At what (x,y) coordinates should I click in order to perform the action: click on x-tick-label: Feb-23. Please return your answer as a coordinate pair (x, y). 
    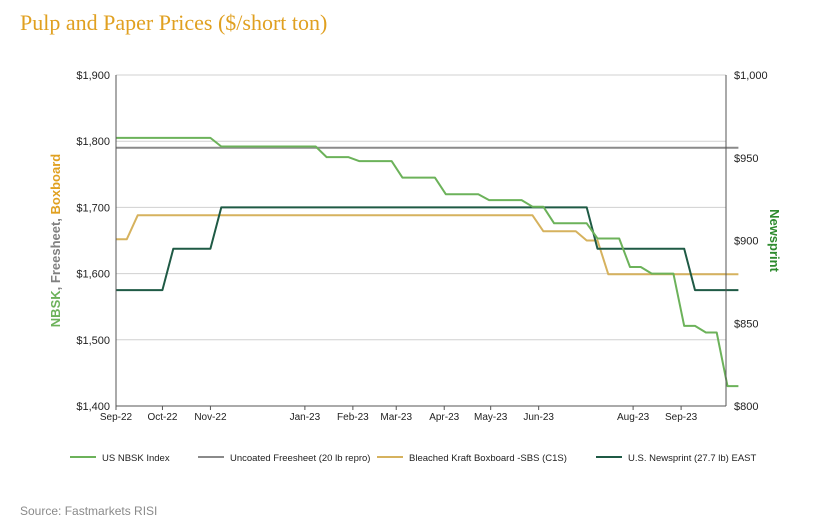
    Looking at the image, I should click on (353, 417).